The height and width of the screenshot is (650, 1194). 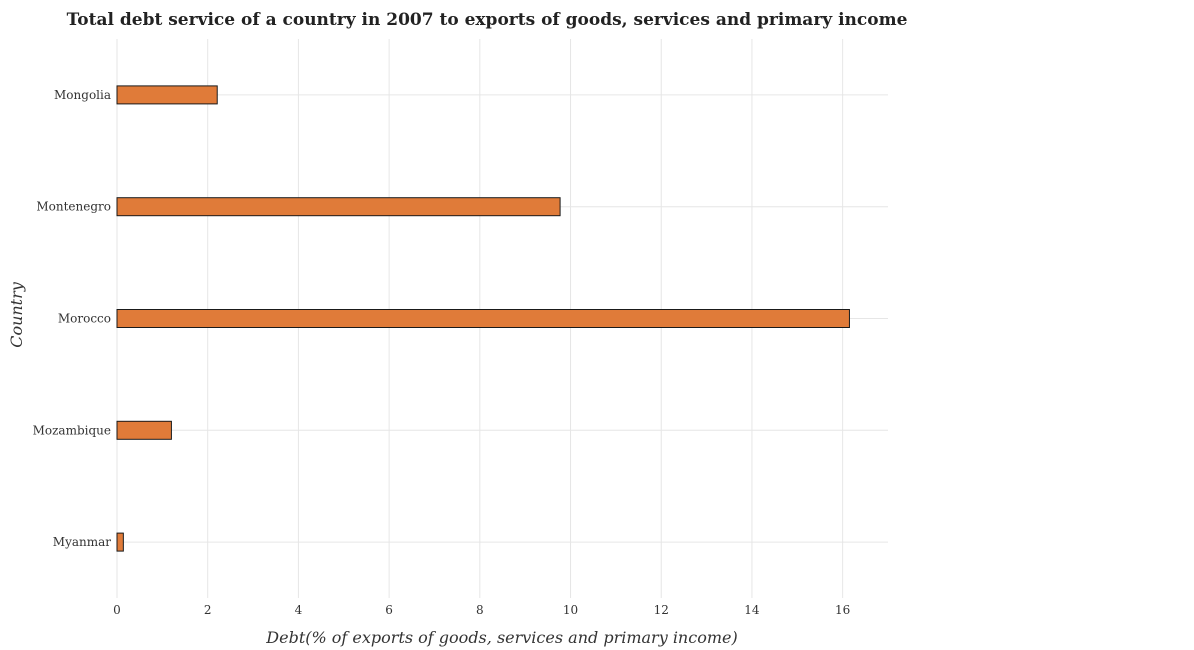 I want to click on y-tick-label: Morocco, so click(x=84, y=319).